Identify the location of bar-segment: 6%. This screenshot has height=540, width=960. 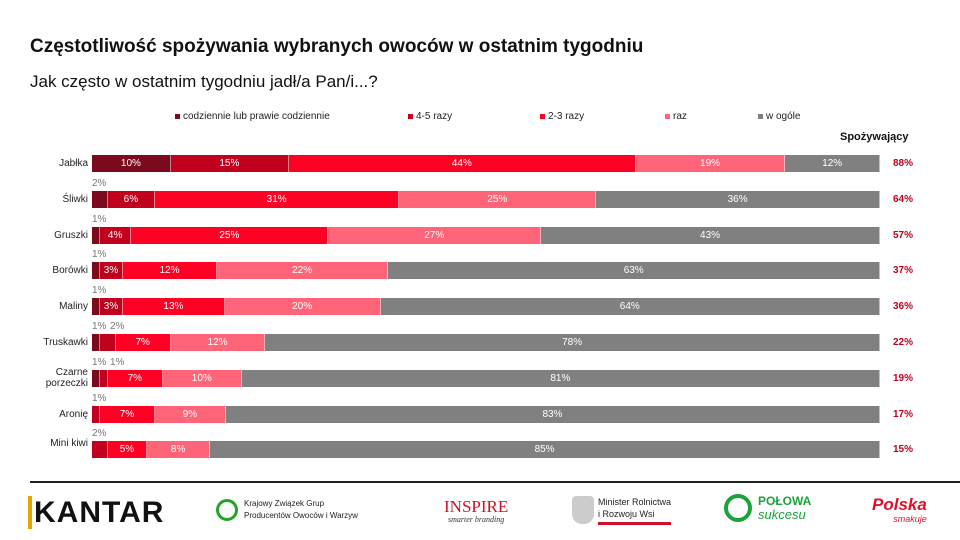
(131, 199).